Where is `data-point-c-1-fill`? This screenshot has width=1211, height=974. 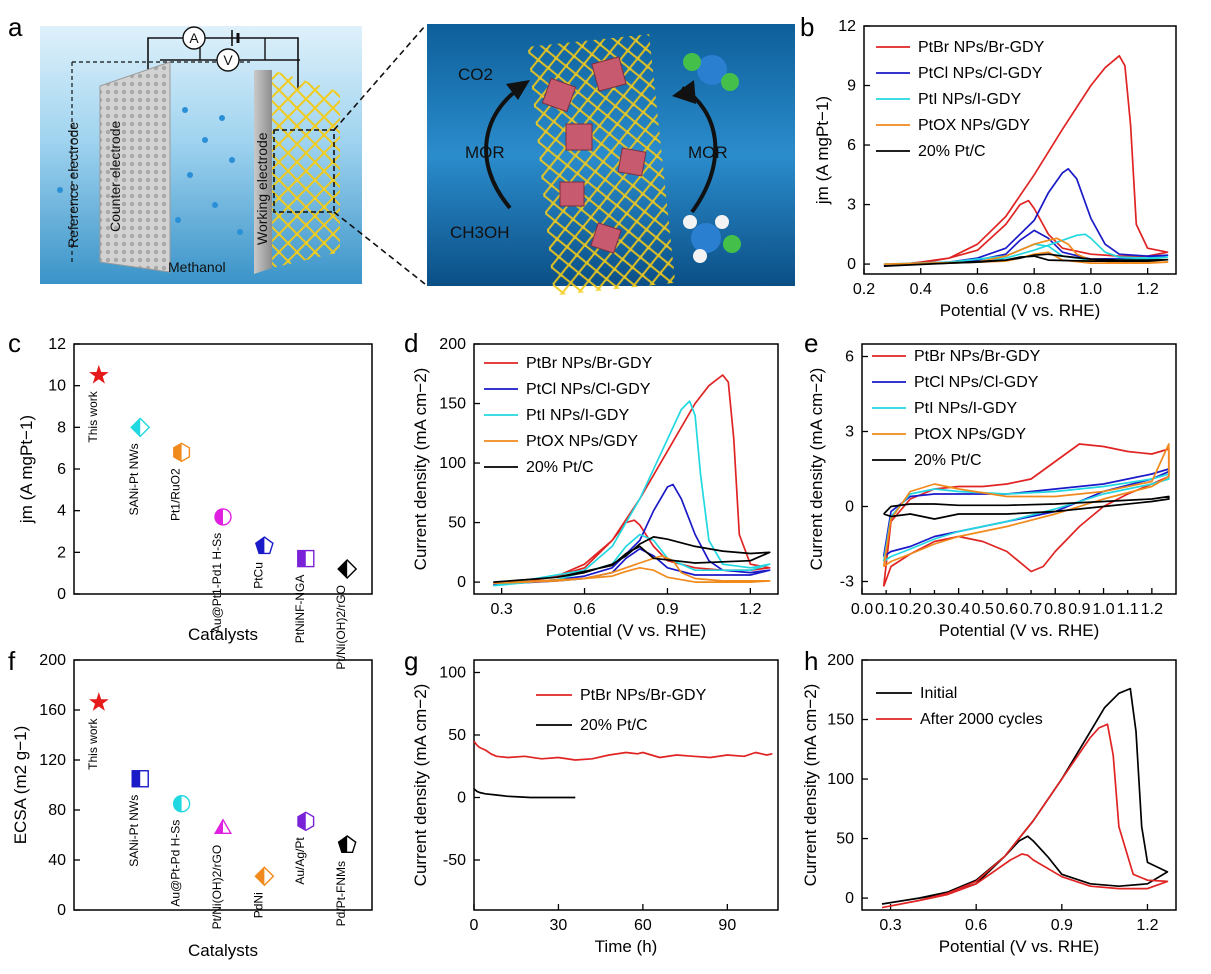
data-point-c-1-fill is located at coordinates (136, 427).